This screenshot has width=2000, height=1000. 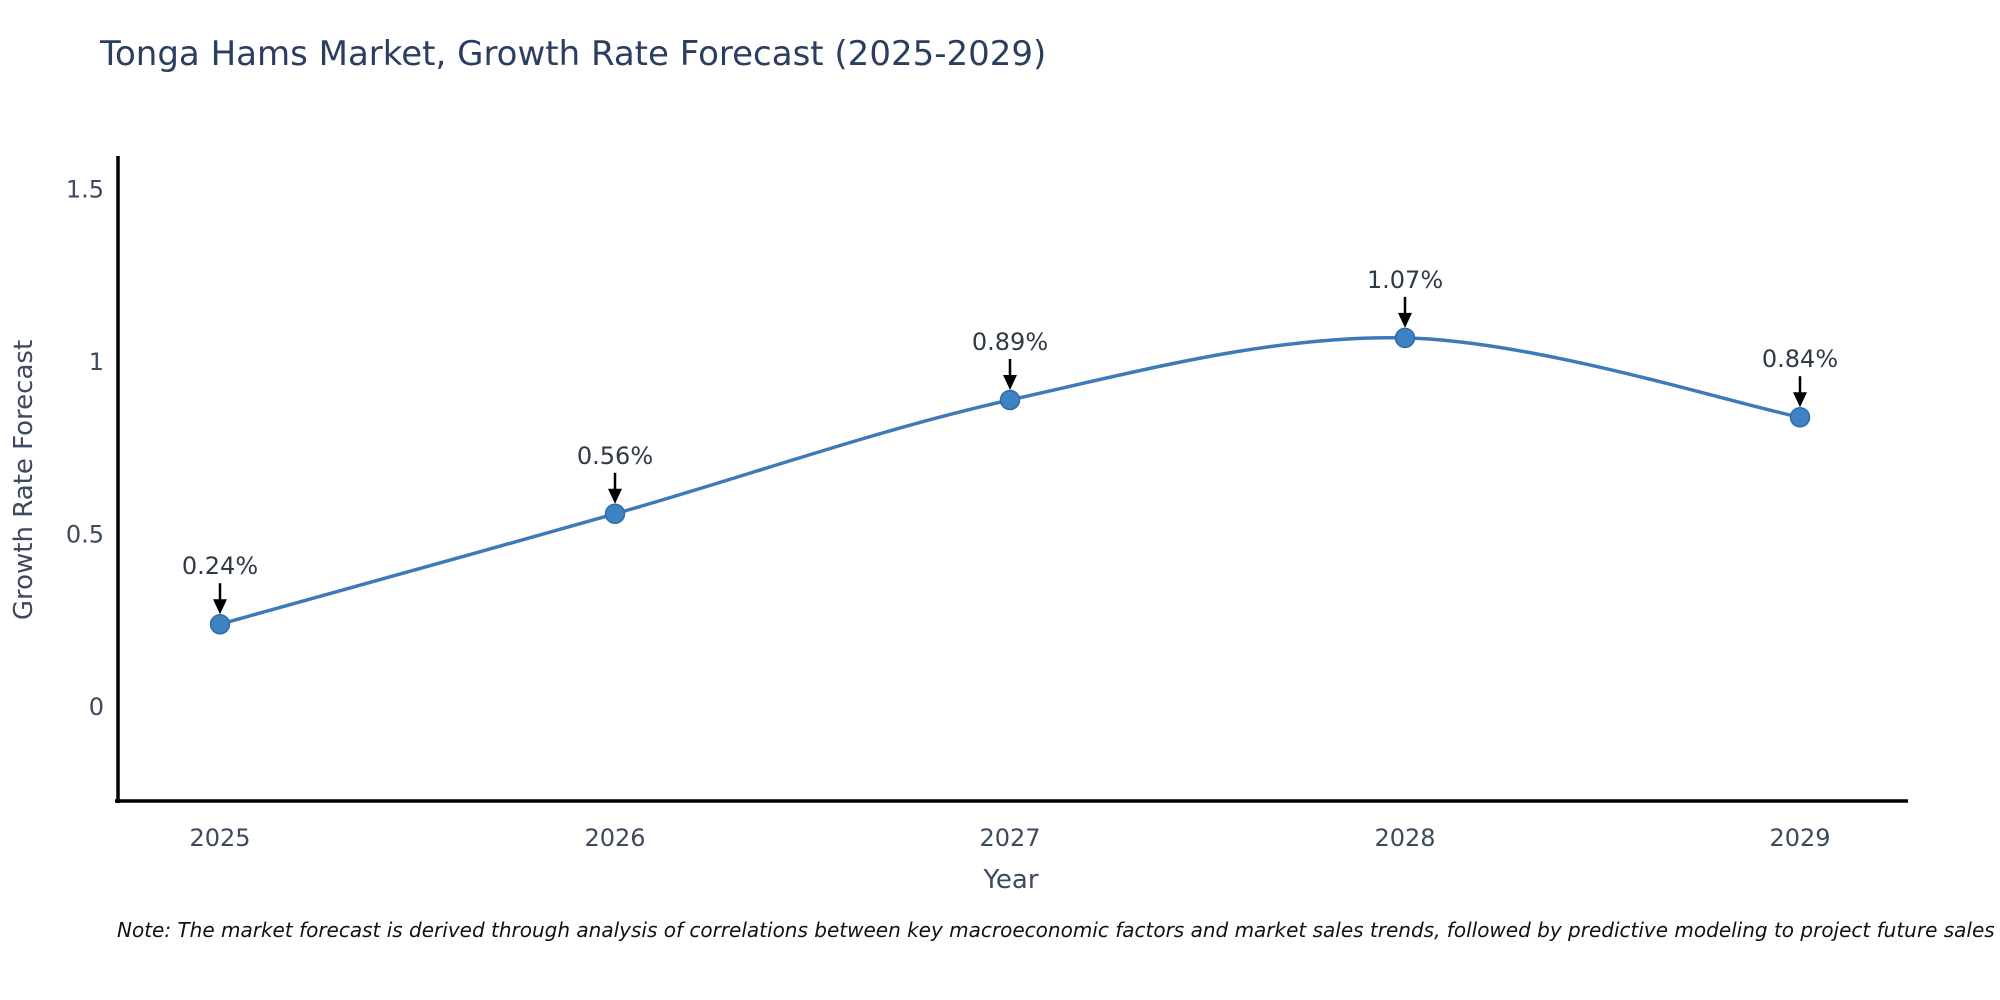 What do you see at coordinates (1405, 338) in the screenshot?
I see `data-point-2028` at bounding box center [1405, 338].